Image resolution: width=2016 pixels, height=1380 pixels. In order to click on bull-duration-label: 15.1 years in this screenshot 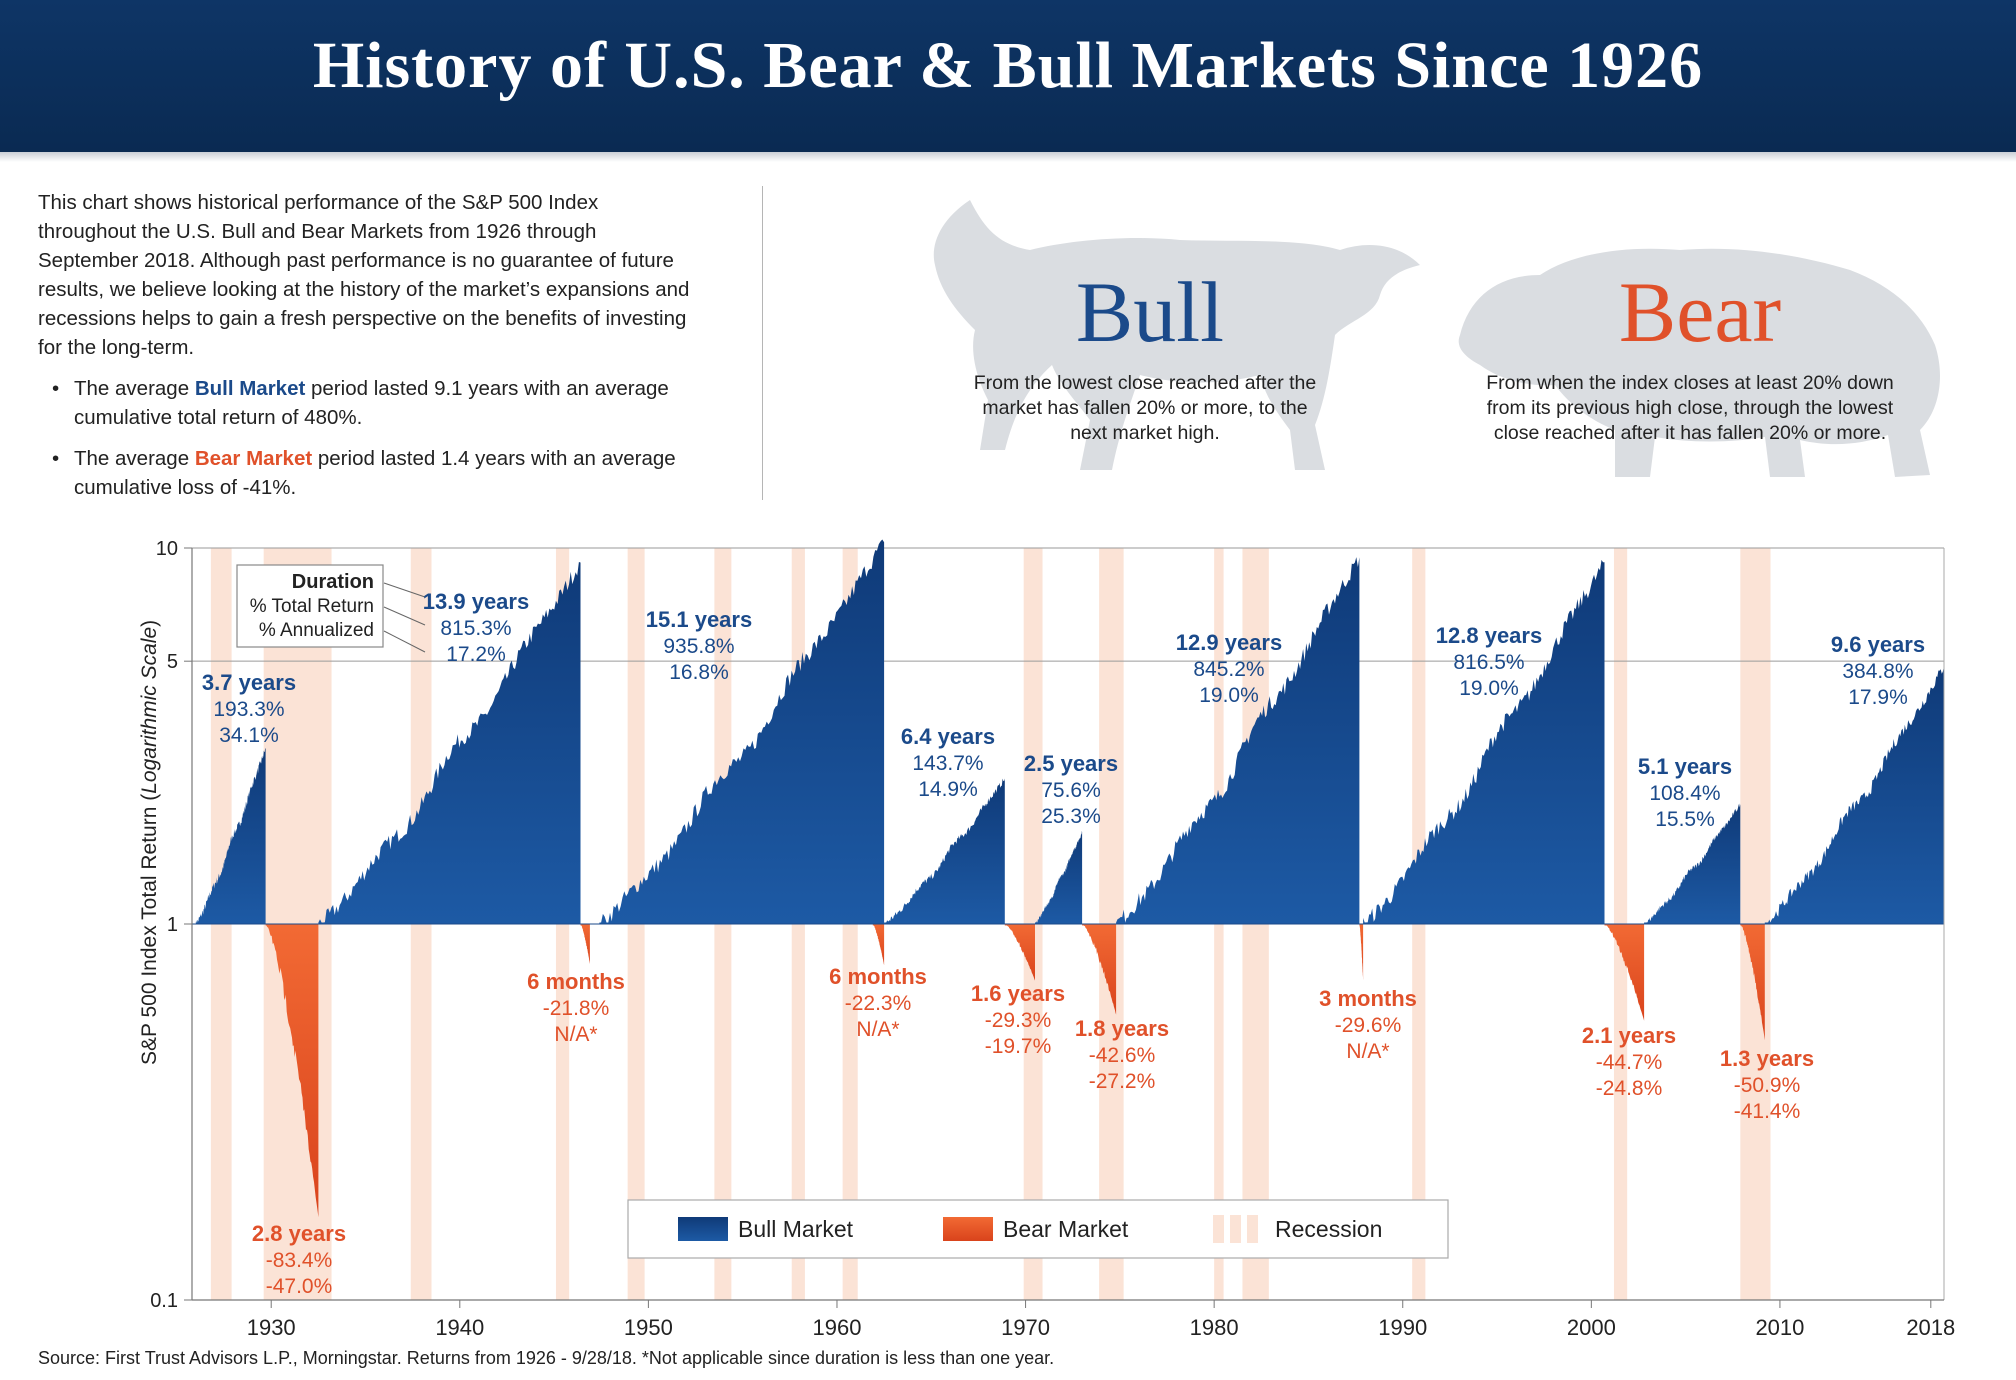, I will do `click(699, 619)`.